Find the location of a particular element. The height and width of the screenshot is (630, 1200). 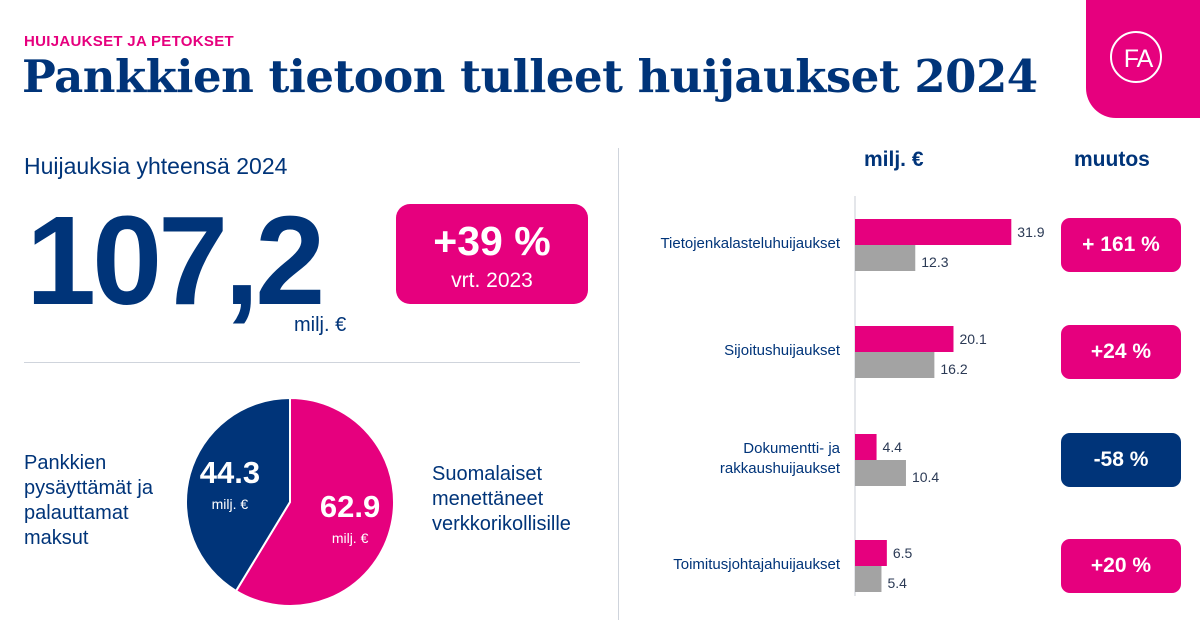

fa-logo-icon: FA is located at coordinates (1136, 57).